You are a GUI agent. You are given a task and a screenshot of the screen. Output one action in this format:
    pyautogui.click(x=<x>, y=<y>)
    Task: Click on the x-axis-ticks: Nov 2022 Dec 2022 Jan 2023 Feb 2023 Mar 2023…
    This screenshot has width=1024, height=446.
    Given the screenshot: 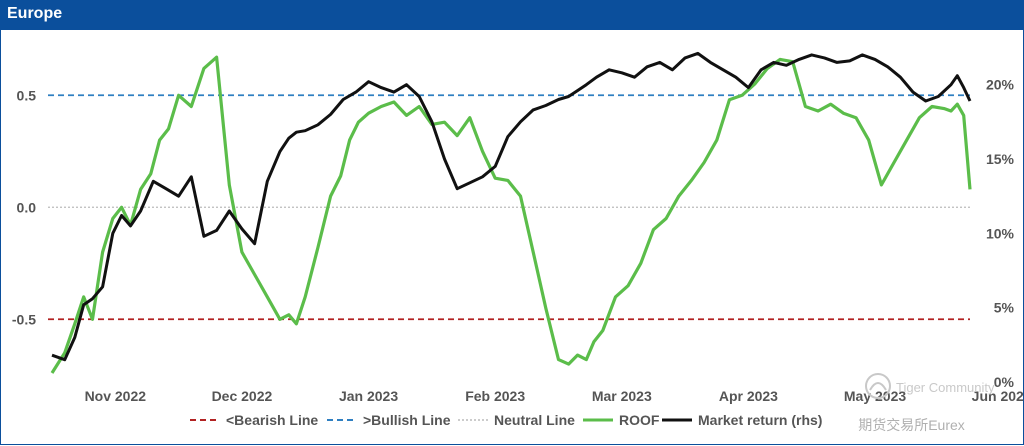 What is the action you would take?
    pyautogui.click(x=554, y=396)
    